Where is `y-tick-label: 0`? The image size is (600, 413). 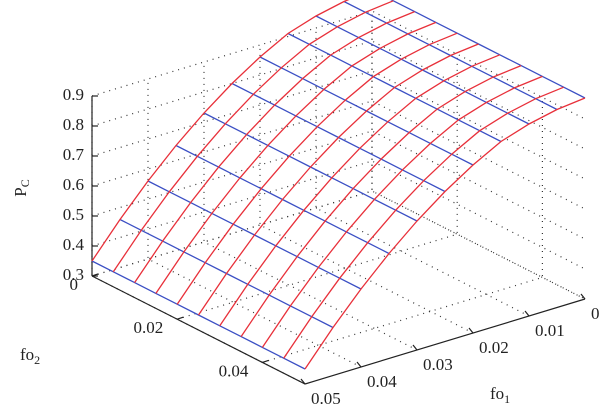
y-tick-label: 0 is located at coordinates (74, 284).